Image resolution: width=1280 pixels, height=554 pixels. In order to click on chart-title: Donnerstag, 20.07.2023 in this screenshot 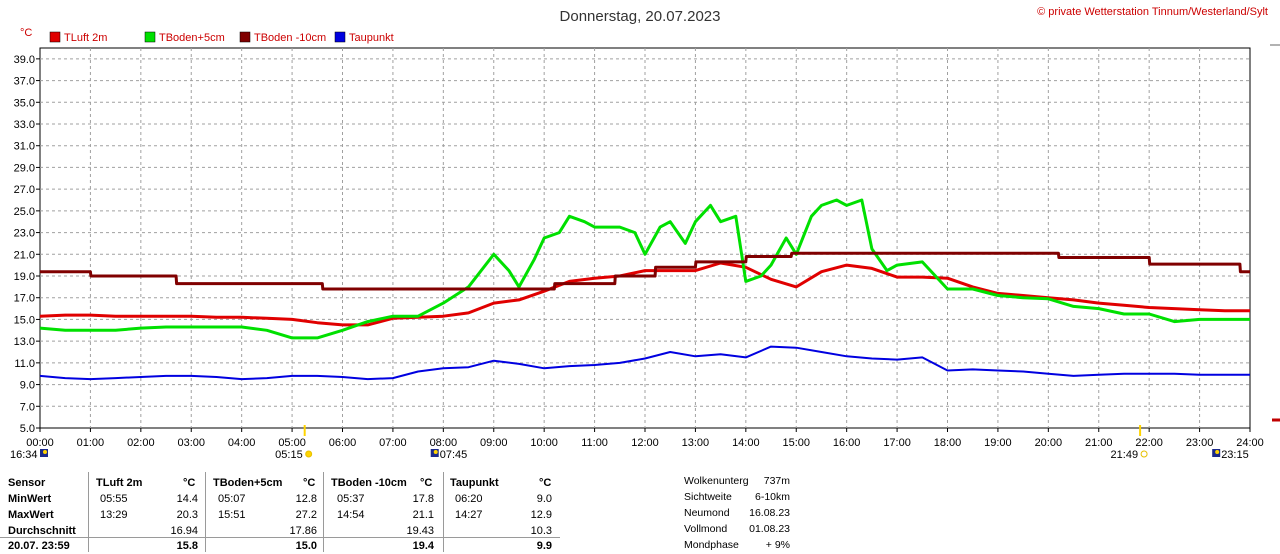, I will do `click(640, 16)`.